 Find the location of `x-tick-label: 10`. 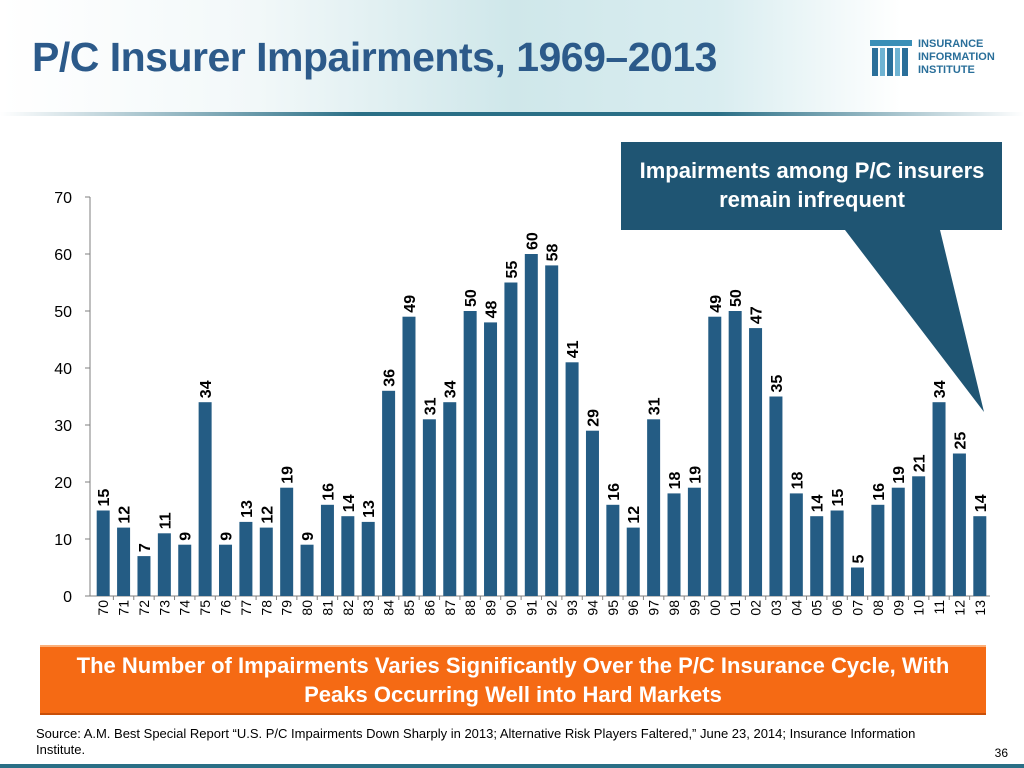

x-tick-label: 10 is located at coordinates (919, 608).